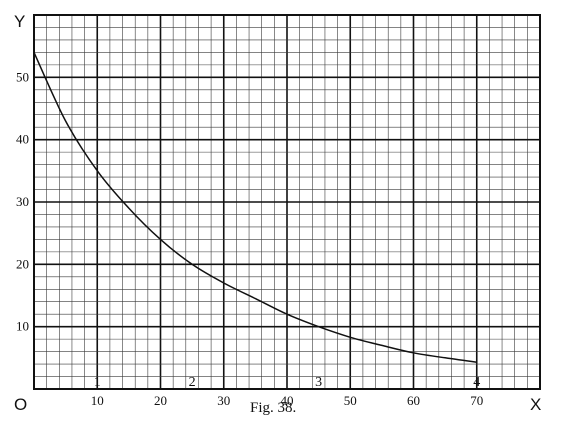  What do you see at coordinates (22, 201) in the screenshot?
I see `y-tick-label: 30` at bounding box center [22, 201].